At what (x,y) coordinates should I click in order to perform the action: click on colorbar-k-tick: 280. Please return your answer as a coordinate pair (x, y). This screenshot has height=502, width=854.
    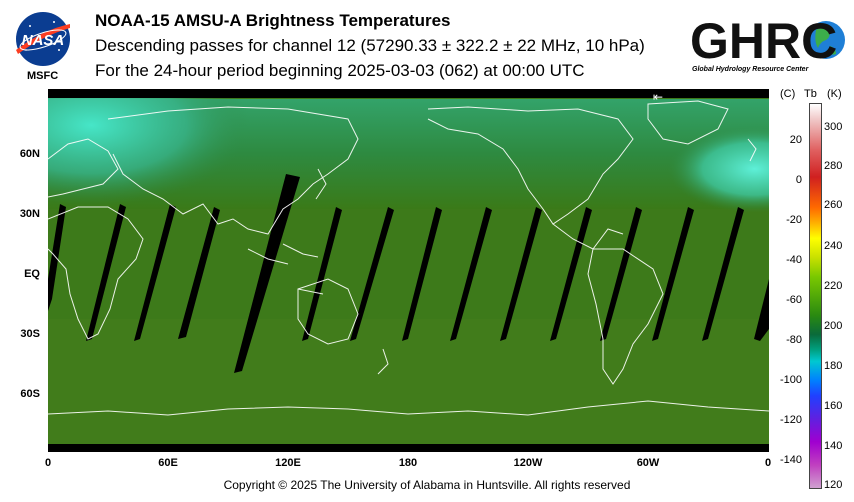
    Looking at the image, I should click on (833, 166).